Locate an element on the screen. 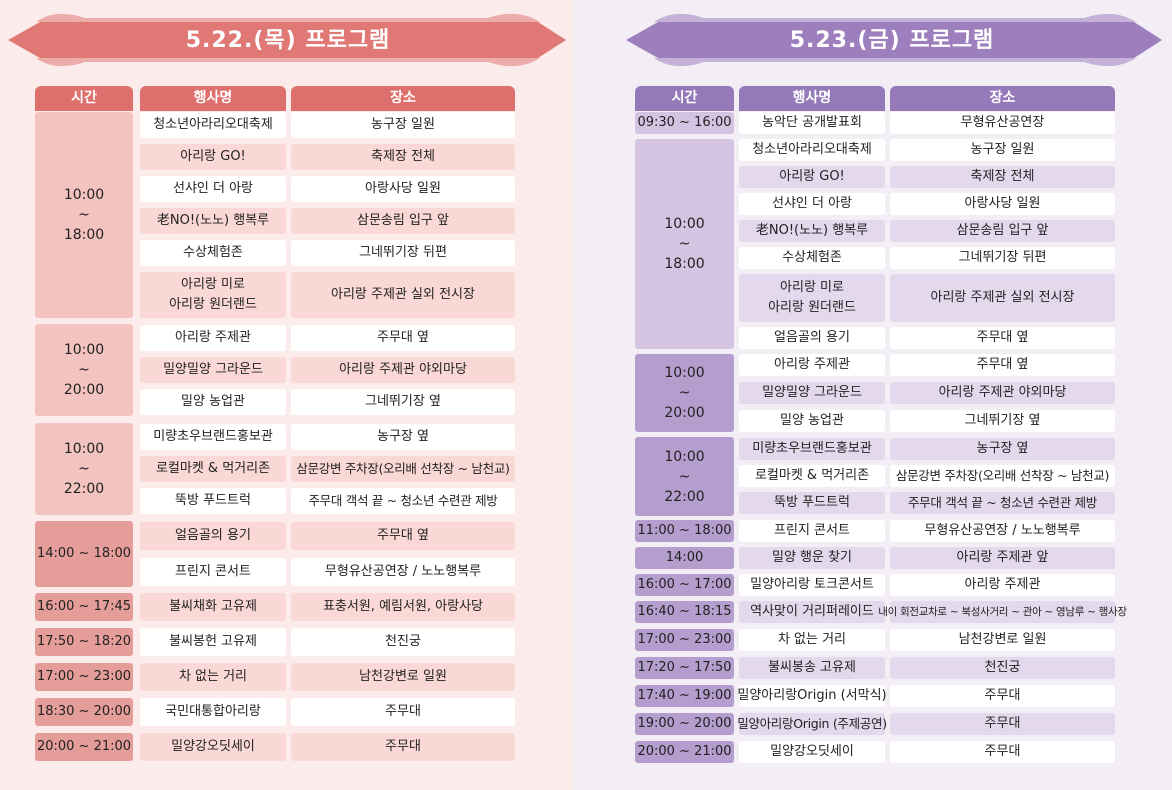 This screenshot has height=790, width=1172. time-cell: 16:40 ~ 18:15 is located at coordinates (684, 612).